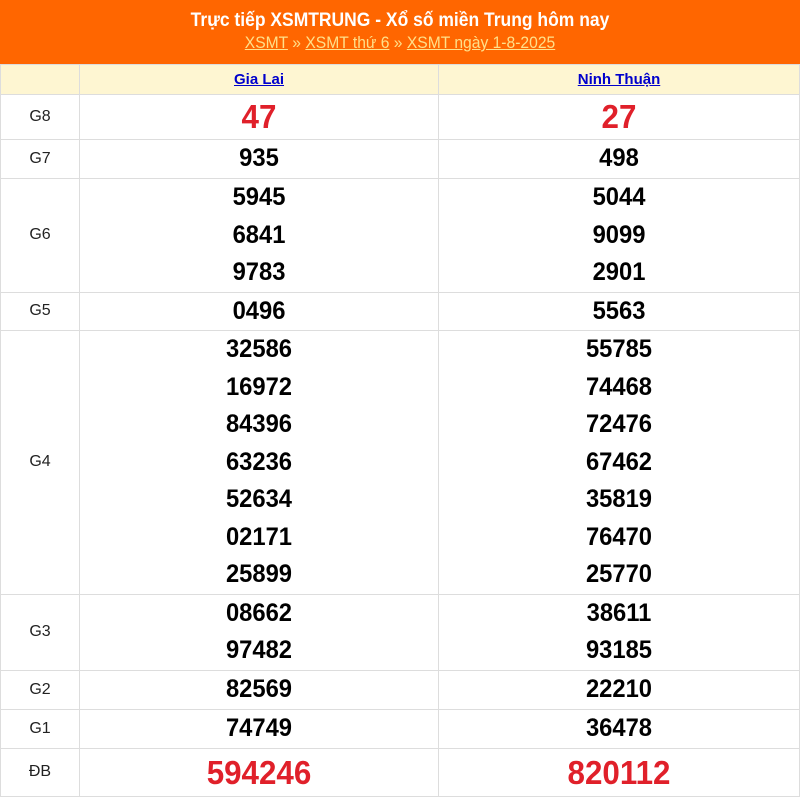 The height and width of the screenshot is (797, 800). I want to click on prize-number: 498, so click(619, 158).